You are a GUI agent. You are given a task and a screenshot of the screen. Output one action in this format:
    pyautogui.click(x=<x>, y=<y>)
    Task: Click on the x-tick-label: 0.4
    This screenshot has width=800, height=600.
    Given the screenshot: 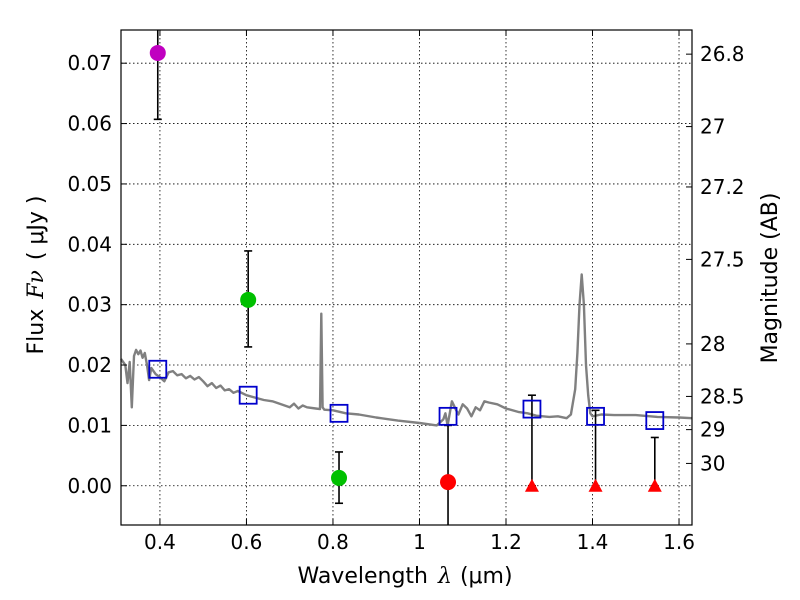 What is the action you would take?
    pyautogui.click(x=160, y=542)
    